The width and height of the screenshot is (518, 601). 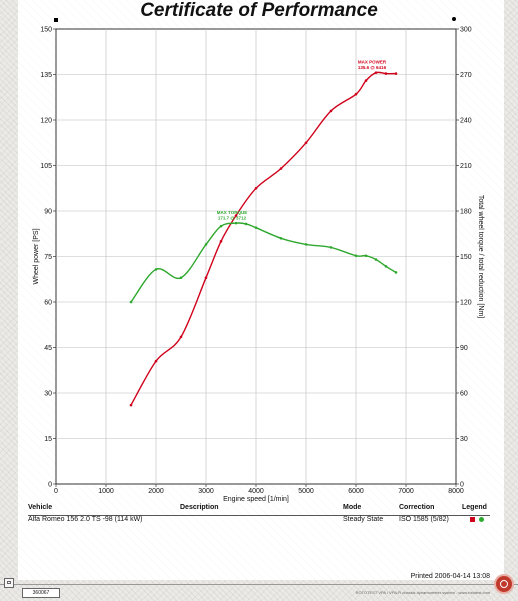 I want to click on correction-value: ISO 1585 (5/82), so click(x=424, y=519).